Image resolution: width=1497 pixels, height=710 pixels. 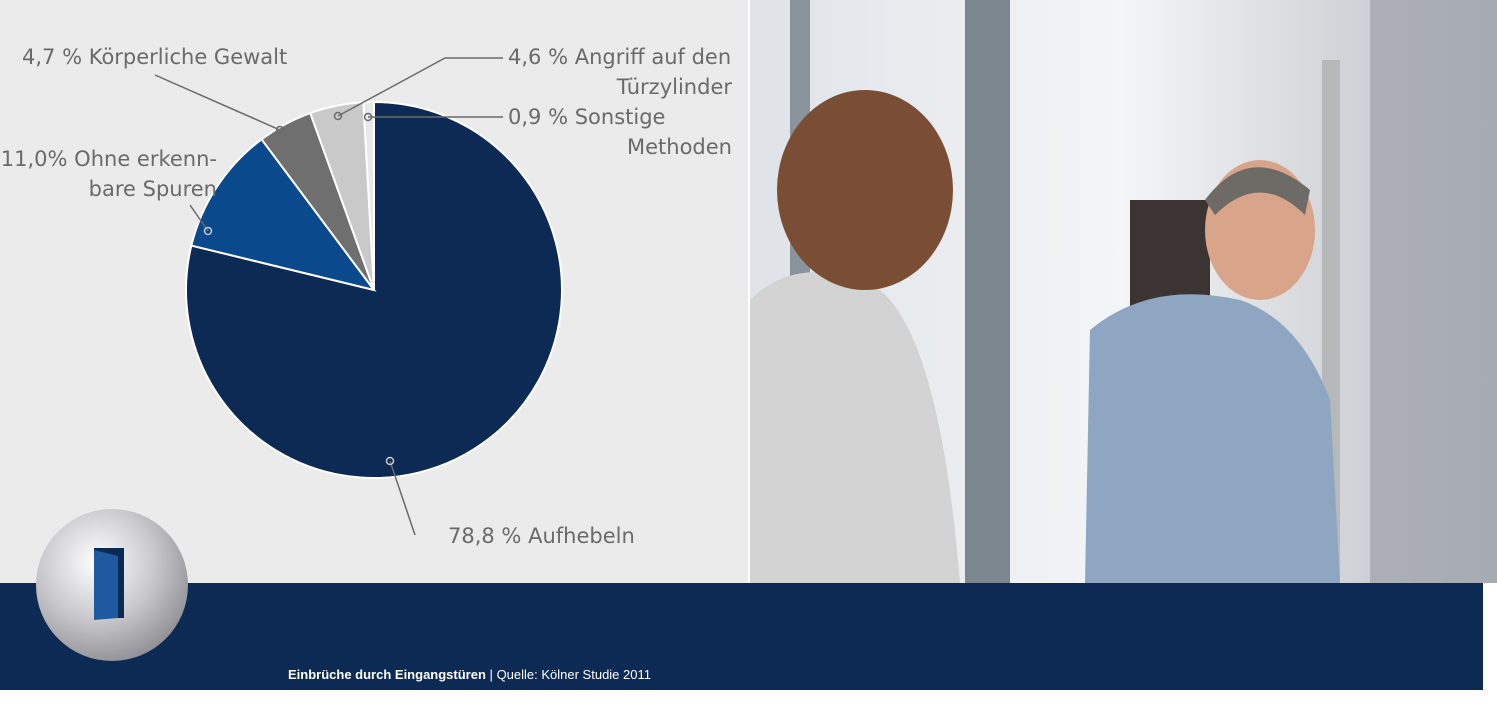 I want to click on value-label: 78,8 %, so click(x=484, y=536).